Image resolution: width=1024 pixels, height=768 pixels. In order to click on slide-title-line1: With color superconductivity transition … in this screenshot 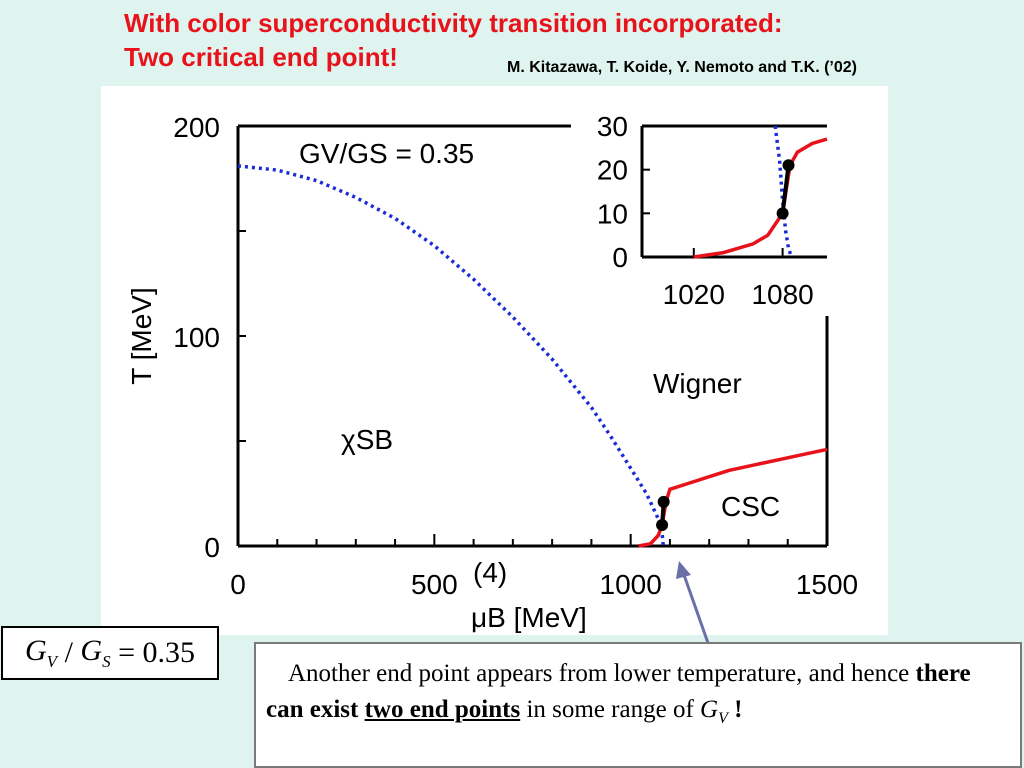, I will do `click(453, 23)`.